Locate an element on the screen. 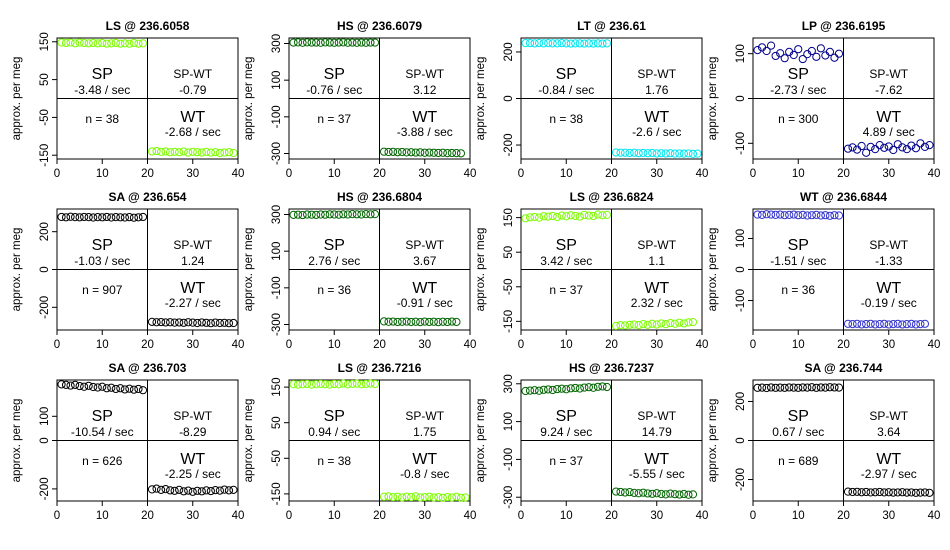 The image size is (950, 550). n-count: n = 689 is located at coordinates (798, 461).